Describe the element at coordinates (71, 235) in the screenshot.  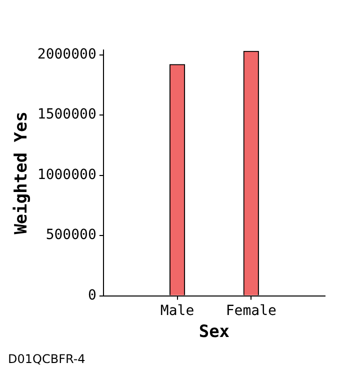
I see `y-tick-label: 500000` at that location.